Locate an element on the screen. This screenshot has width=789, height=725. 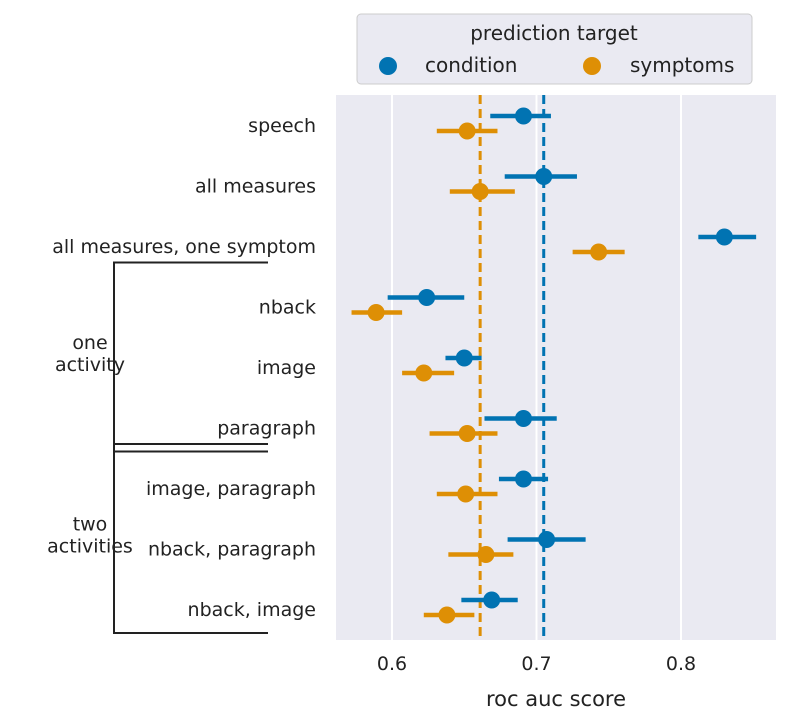
legend-label-symptoms: symptoms is located at coordinates (682, 65).